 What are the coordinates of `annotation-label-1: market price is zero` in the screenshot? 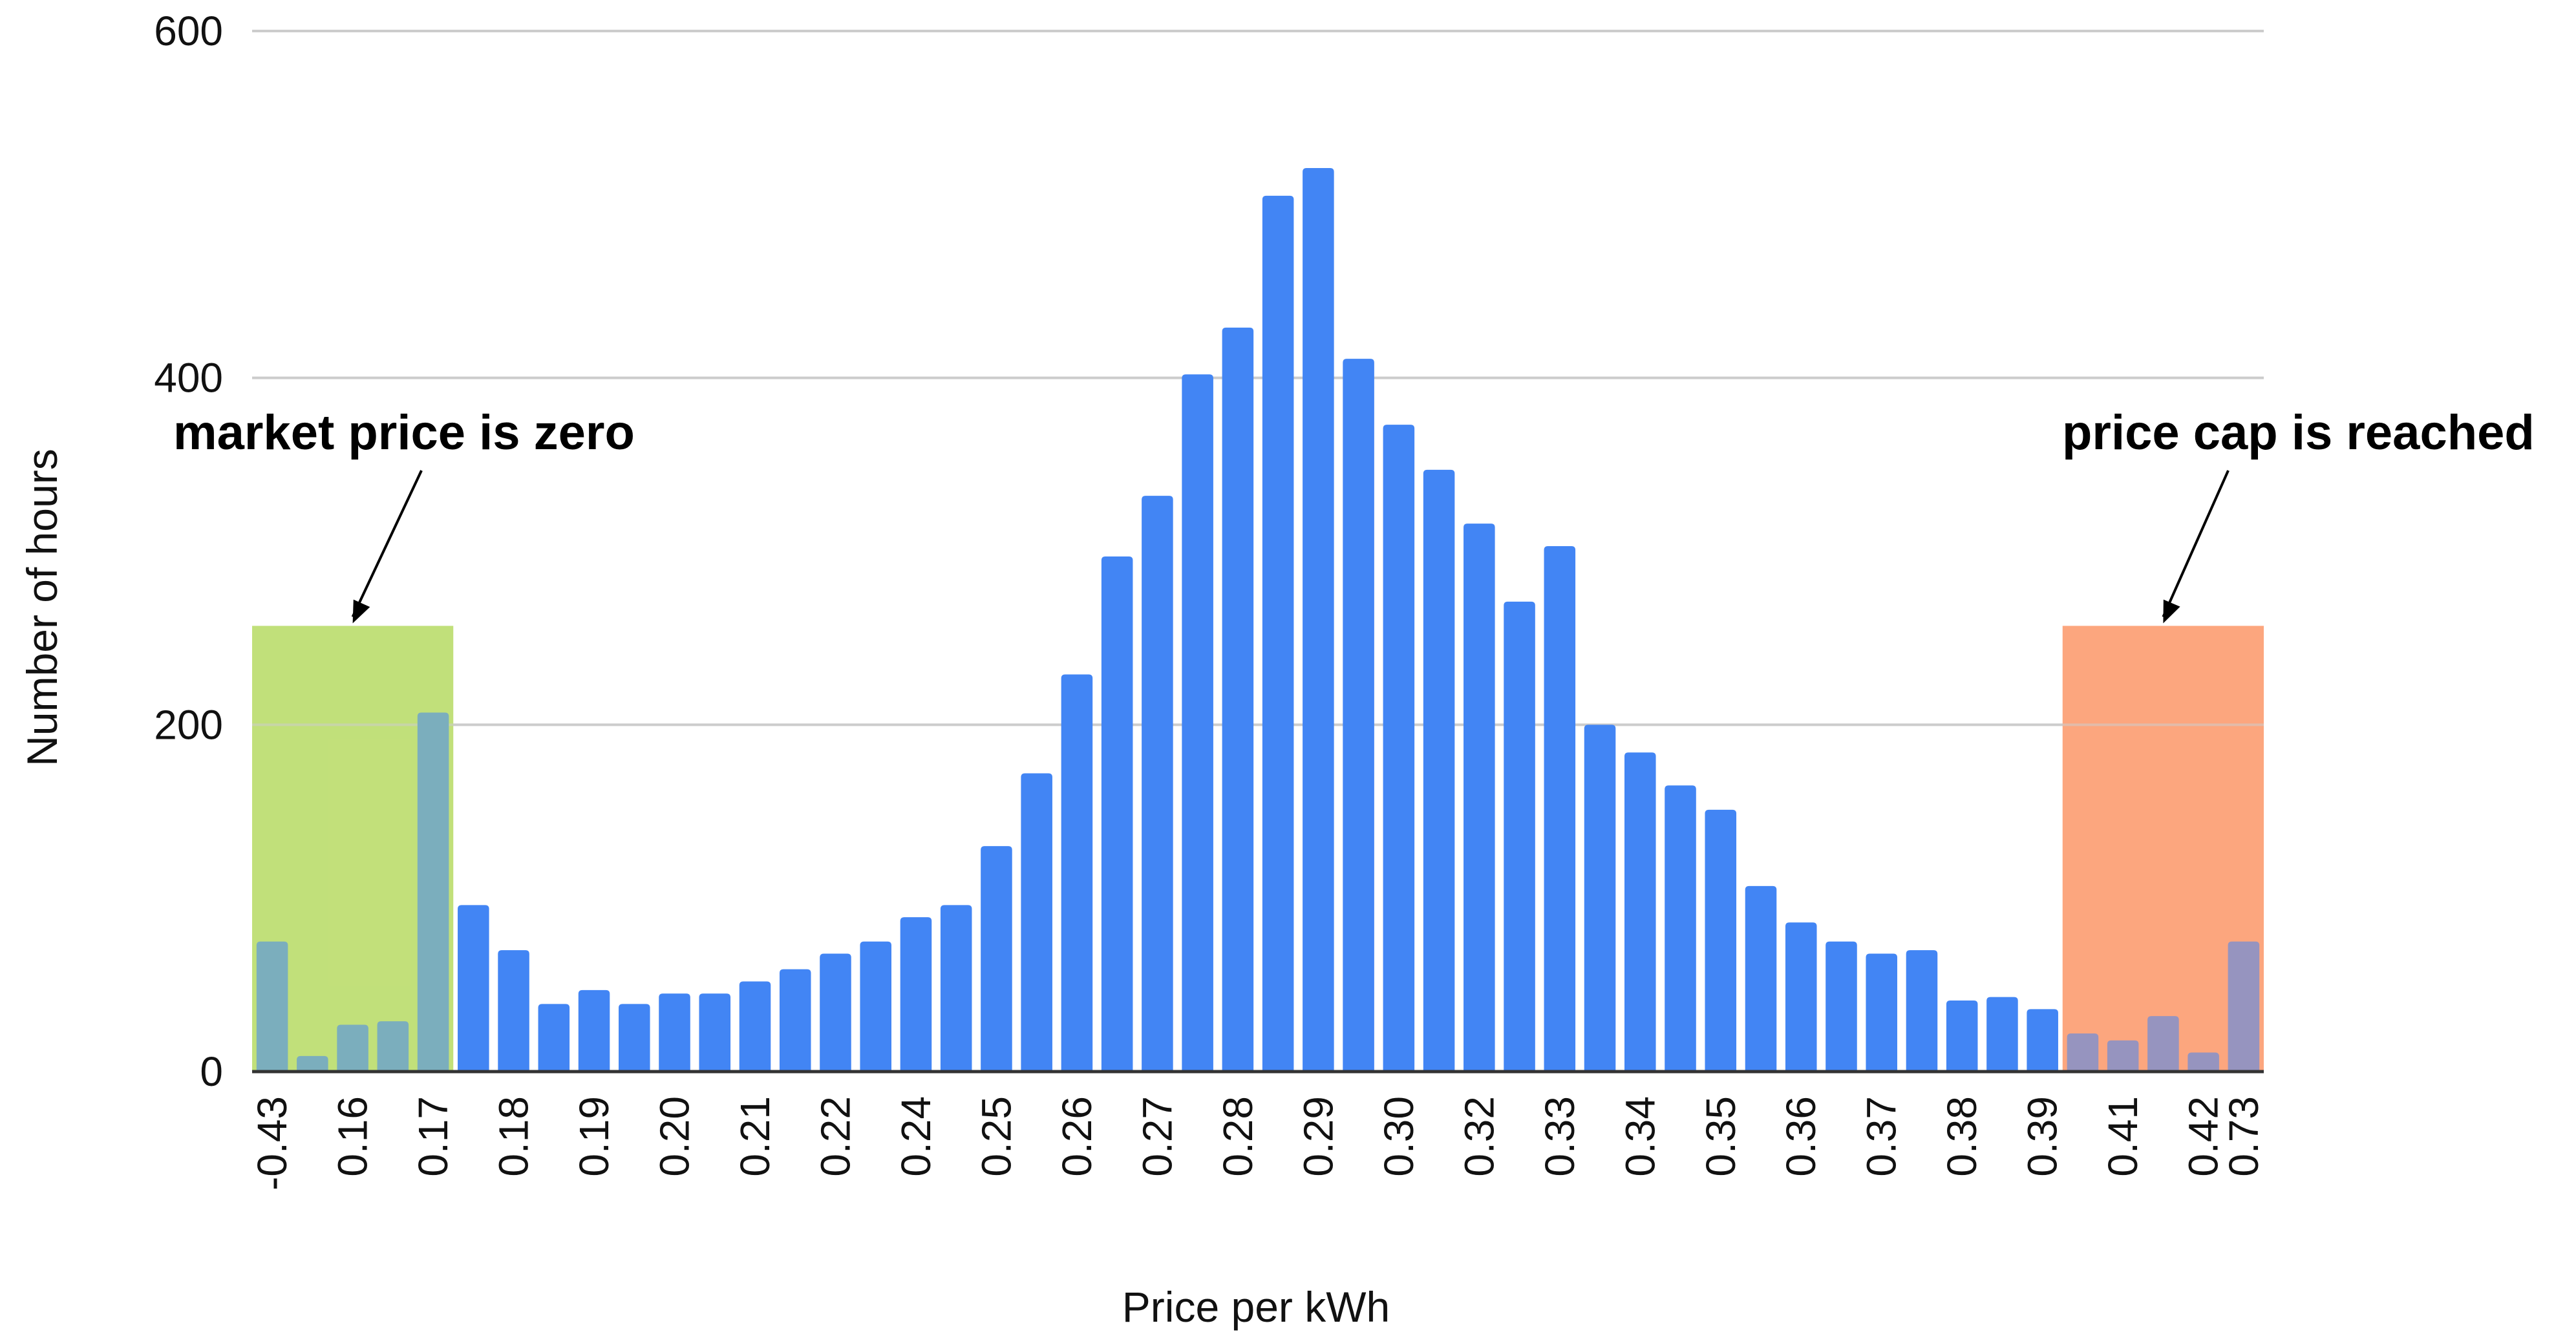 It's located at (404, 433).